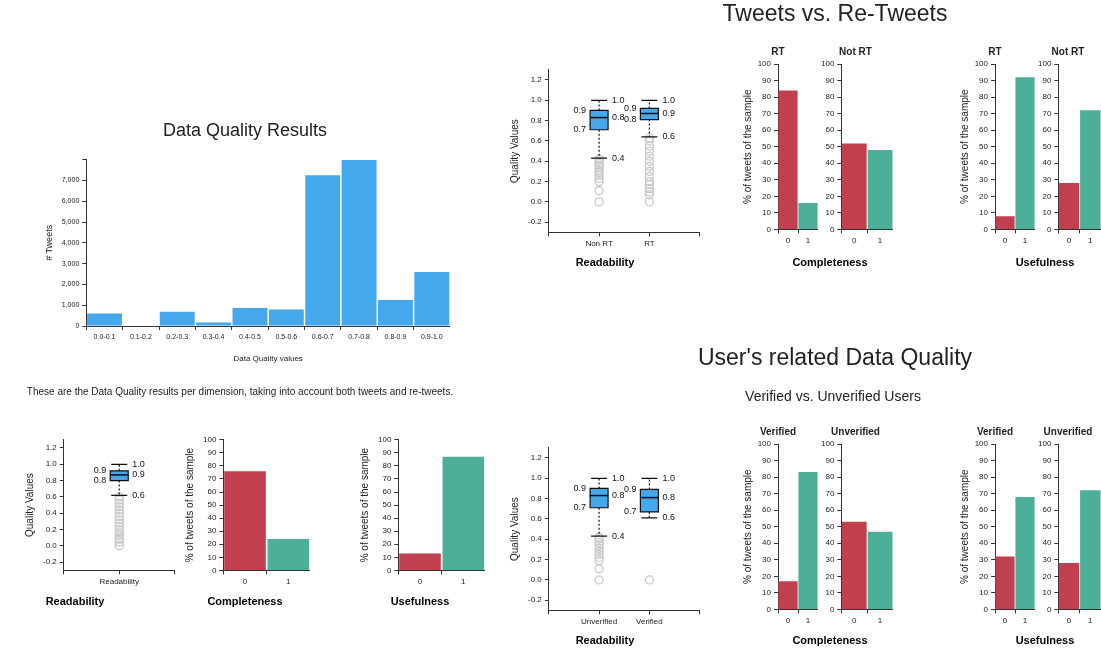  I want to click on y-tick-label: 0.8, so click(536, 498).